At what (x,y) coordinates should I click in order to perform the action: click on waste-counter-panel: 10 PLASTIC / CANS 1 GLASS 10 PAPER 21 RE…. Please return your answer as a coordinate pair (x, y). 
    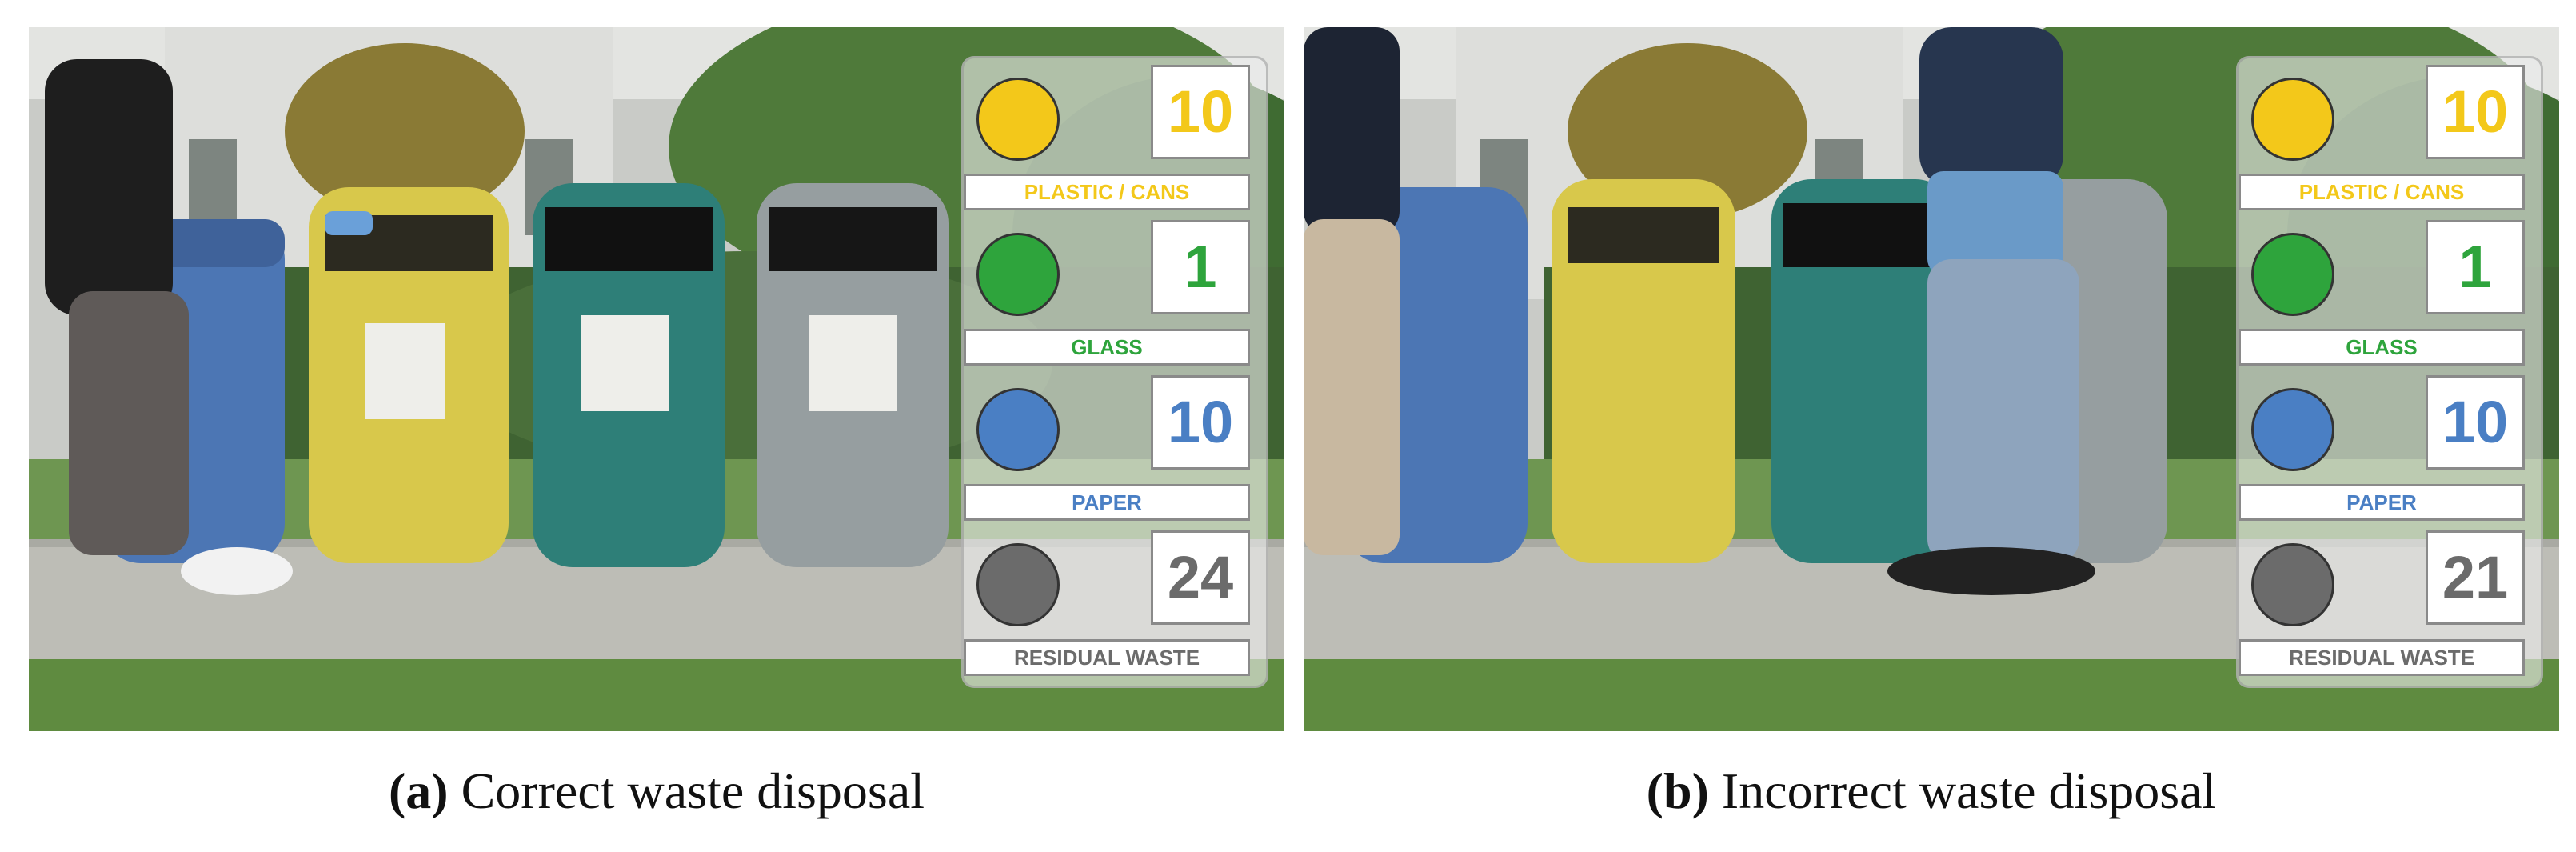
    Looking at the image, I should click on (2389, 372).